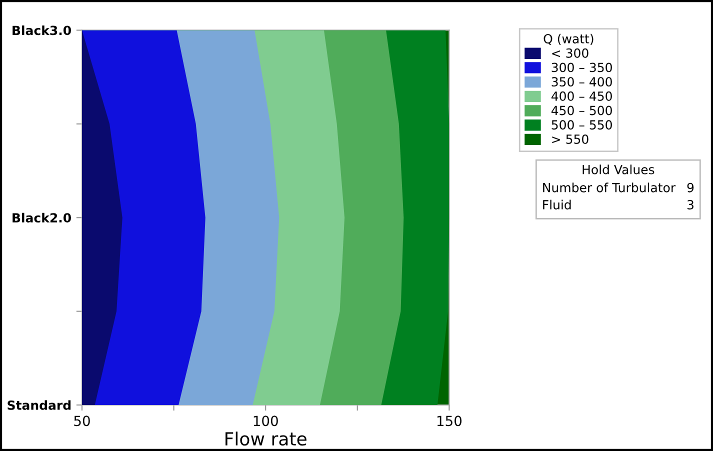 This screenshot has width=713, height=451. What do you see at coordinates (41, 217) in the screenshot?
I see `y-tick-label: Black2.0` at bounding box center [41, 217].